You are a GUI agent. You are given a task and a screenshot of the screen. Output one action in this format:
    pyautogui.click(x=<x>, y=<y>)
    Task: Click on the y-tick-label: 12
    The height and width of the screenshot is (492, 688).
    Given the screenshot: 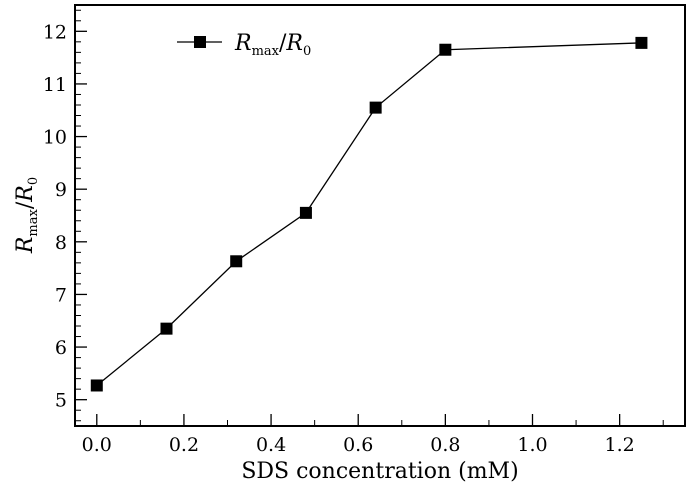 What is the action you would take?
    pyautogui.click(x=55, y=32)
    